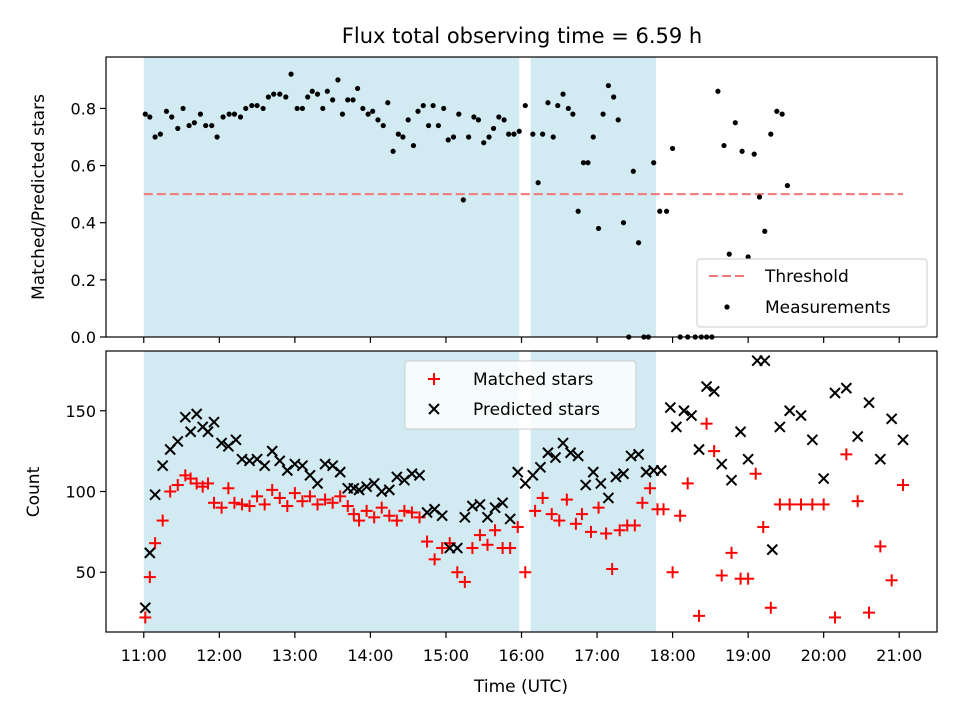  I want to click on ratio-x-ticks, so click(521, 340).